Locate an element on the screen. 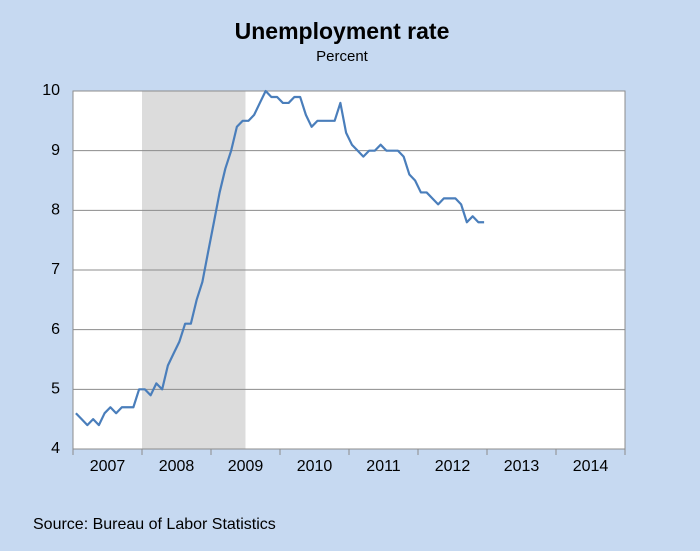 Image resolution: width=700 pixels, height=551 pixels. source-note: Source: Bureau of Labor Statistics is located at coordinates (154, 524).